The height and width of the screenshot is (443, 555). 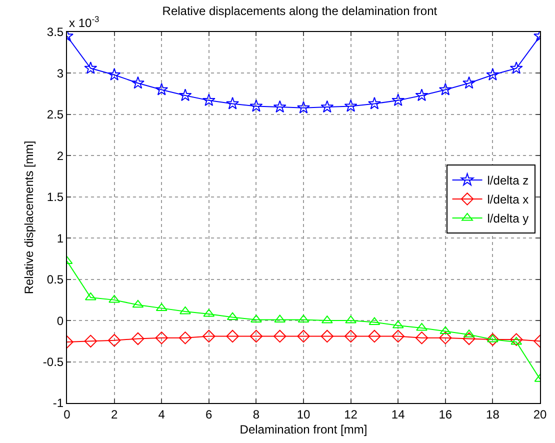 I want to click on legend-label: l/delta y, so click(x=508, y=219).